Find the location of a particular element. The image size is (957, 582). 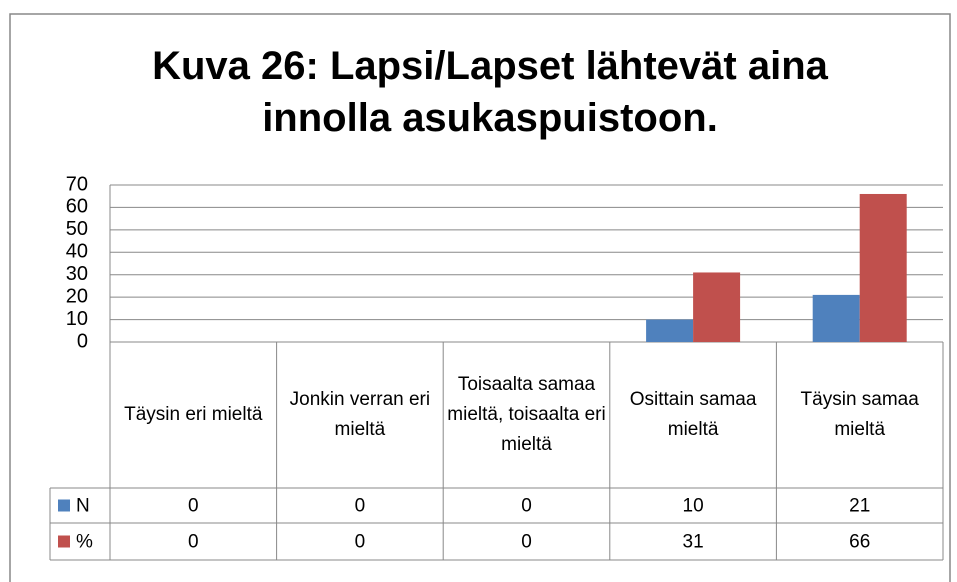

y-tick-label: 50 is located at coordinates (77, 229).